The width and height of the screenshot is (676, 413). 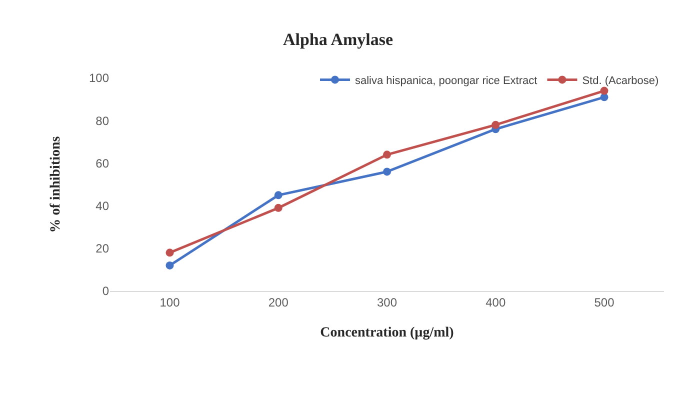 I want to click on y-tick-label: 40, so click(x=103, y=206).